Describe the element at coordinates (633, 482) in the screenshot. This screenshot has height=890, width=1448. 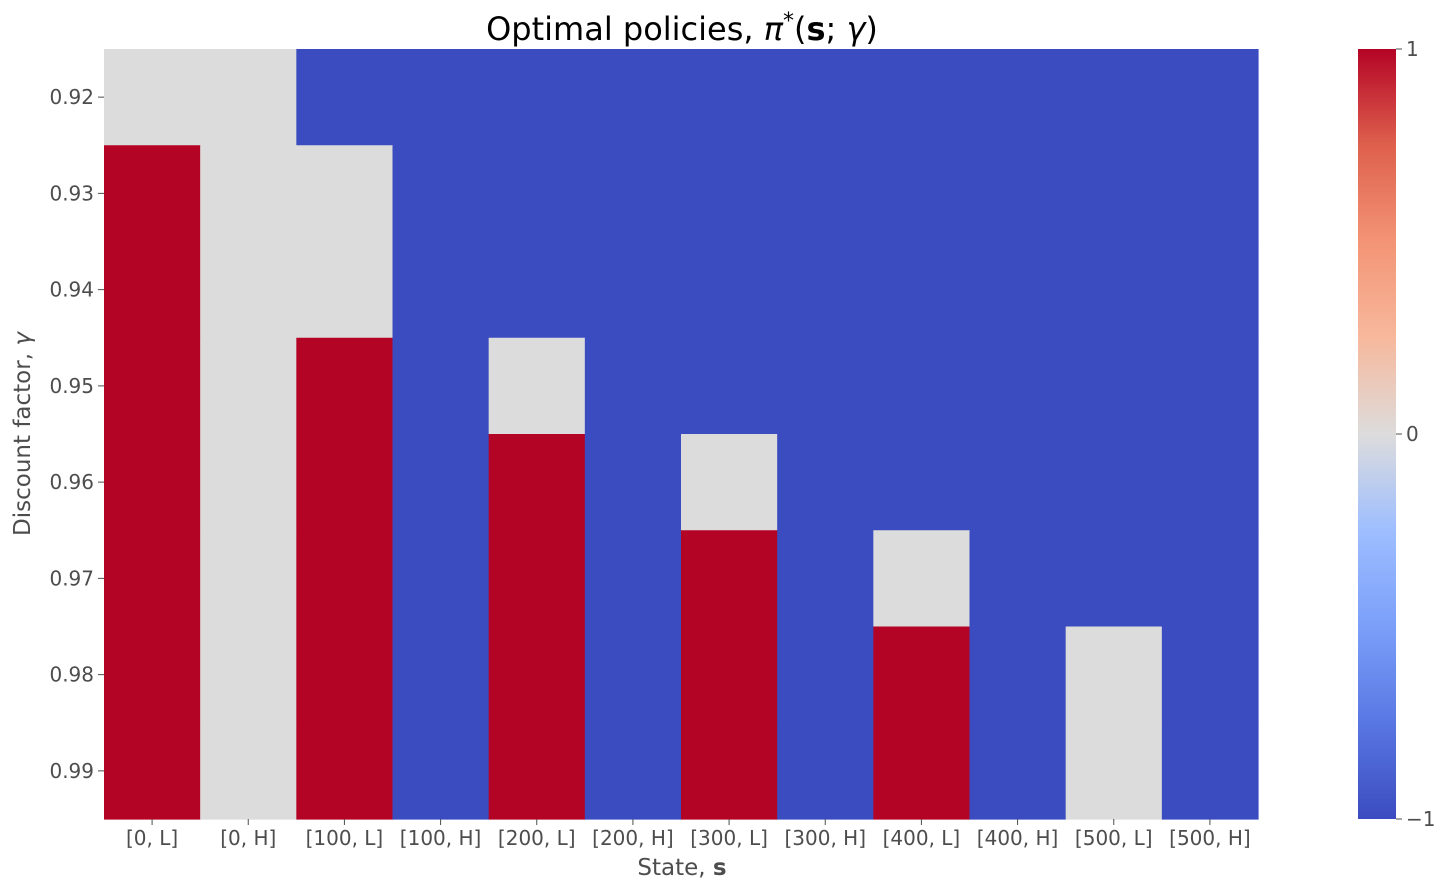
I see `heatmap-cell-r4-c5` at that location.